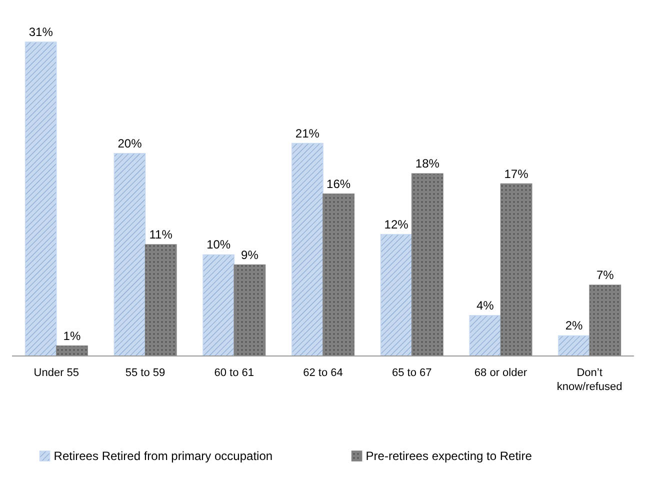 The height and width of the screenshot is (486, 648). What do you see at coordinates (516, 173) in the screenshot?
I see `data-label: 17%` at bounding box center [516, 173].